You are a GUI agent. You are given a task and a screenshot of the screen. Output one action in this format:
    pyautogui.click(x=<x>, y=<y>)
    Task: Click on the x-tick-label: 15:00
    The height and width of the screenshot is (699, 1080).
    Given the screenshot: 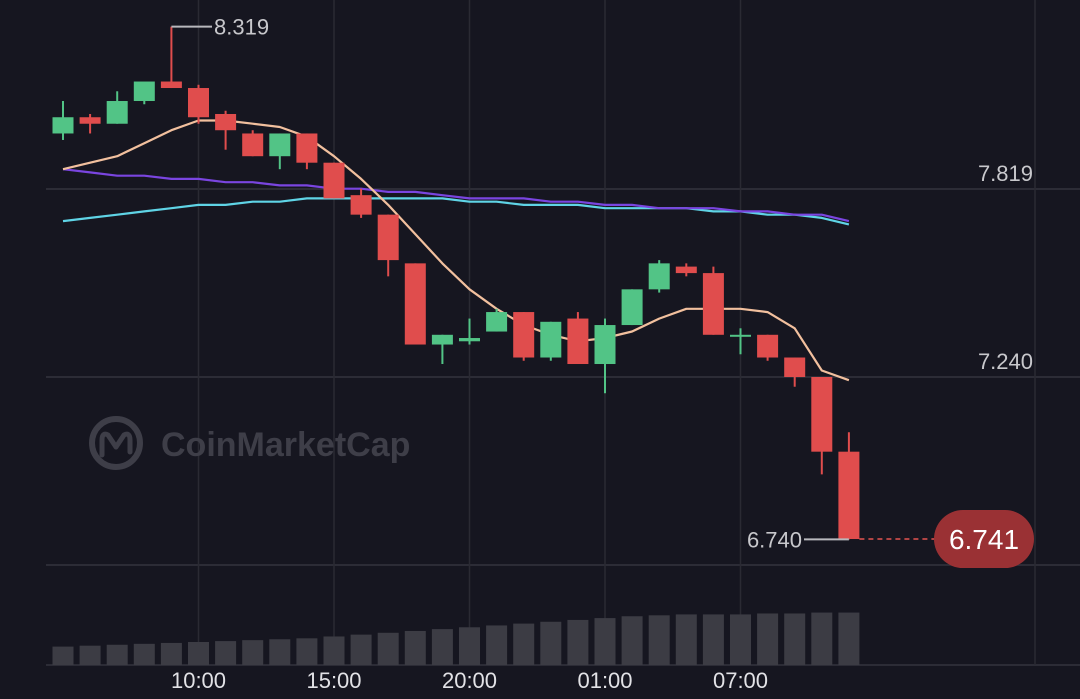 What is the action you would take?
    pyautogui.click(x=333, y=680)
    